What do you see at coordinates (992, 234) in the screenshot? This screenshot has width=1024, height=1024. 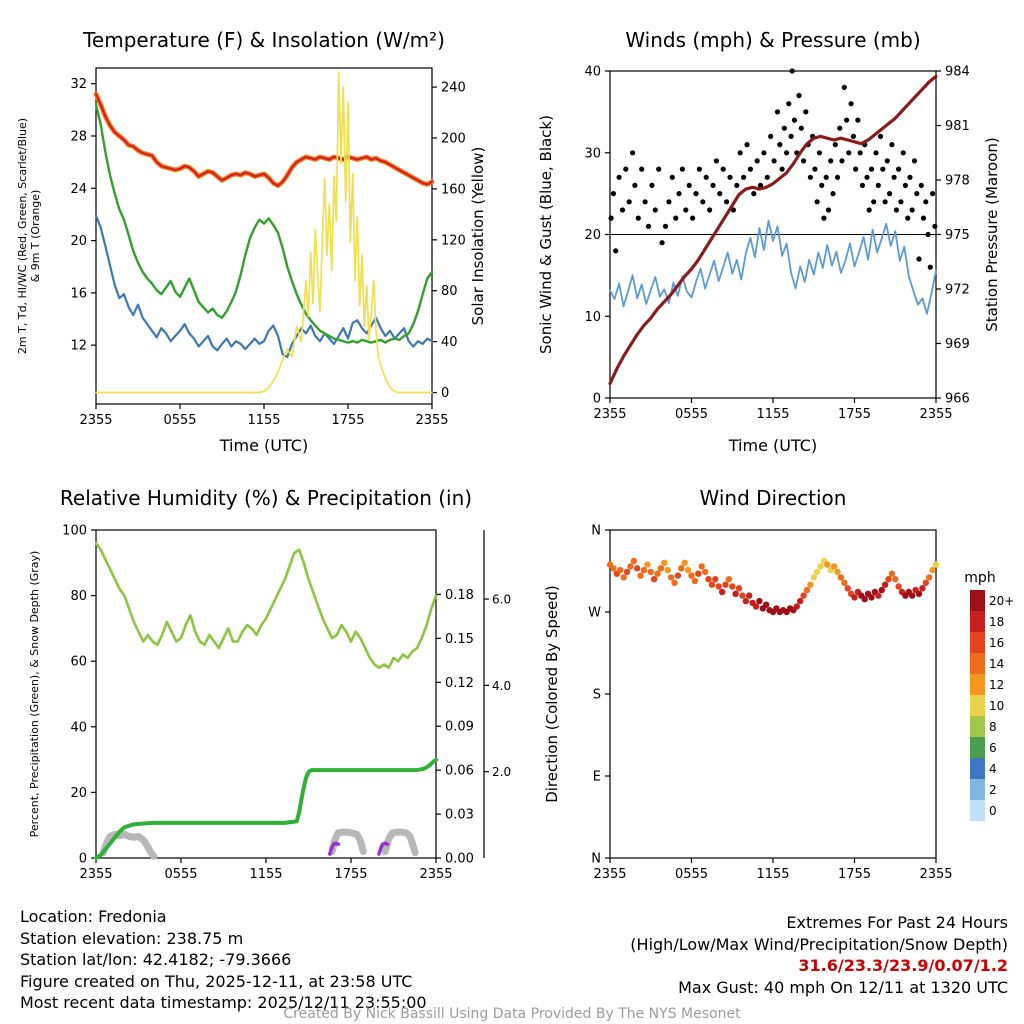 I see `winds-chart-ylabel-right: Station Pressure (Maroon)` at bounding box center [992, 234].